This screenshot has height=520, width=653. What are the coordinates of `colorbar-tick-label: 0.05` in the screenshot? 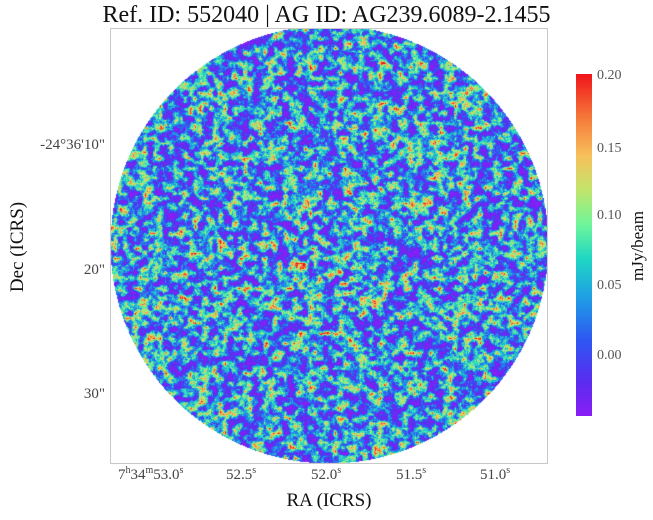 It's located at (609, 285).